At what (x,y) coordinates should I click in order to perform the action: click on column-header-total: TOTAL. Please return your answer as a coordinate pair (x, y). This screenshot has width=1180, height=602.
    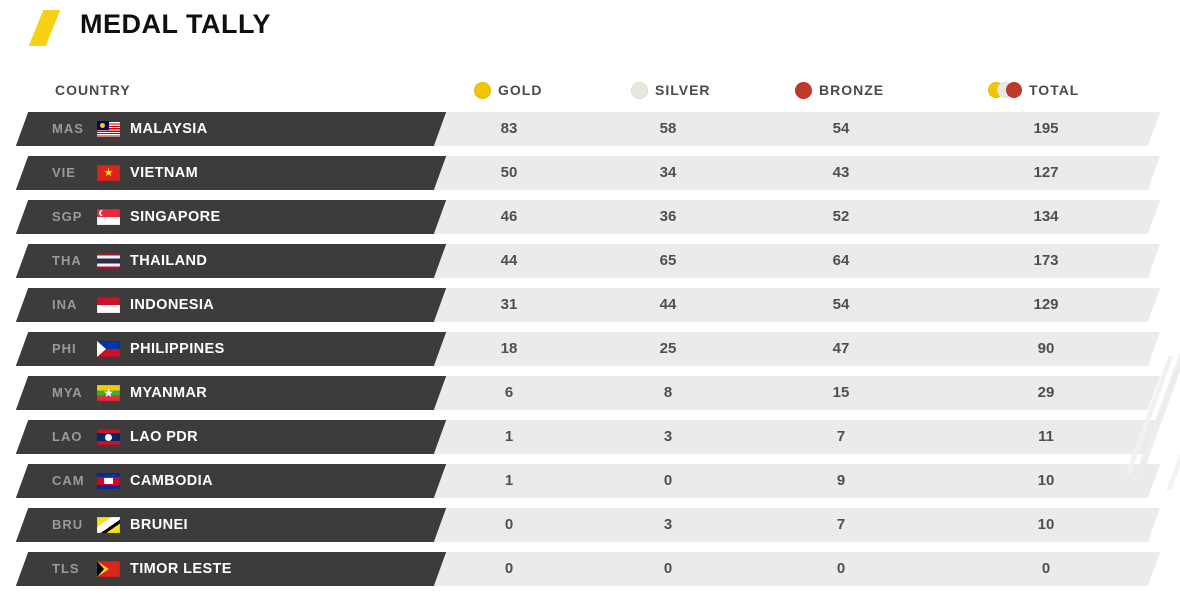
    Looking at the image, I should click on (1033, 90).